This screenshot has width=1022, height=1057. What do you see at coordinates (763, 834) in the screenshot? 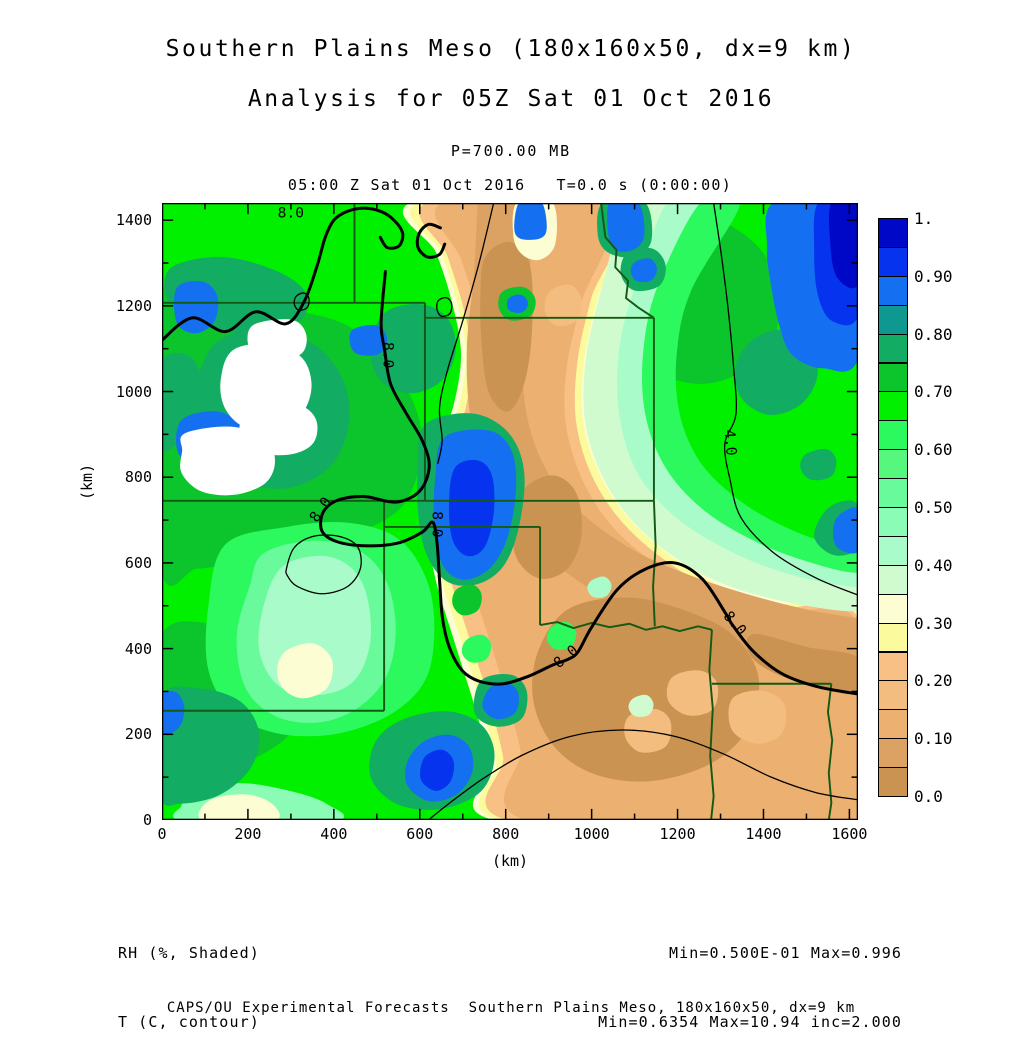
I see `x-tick-label: 1400` at bounding box center [763, 834].